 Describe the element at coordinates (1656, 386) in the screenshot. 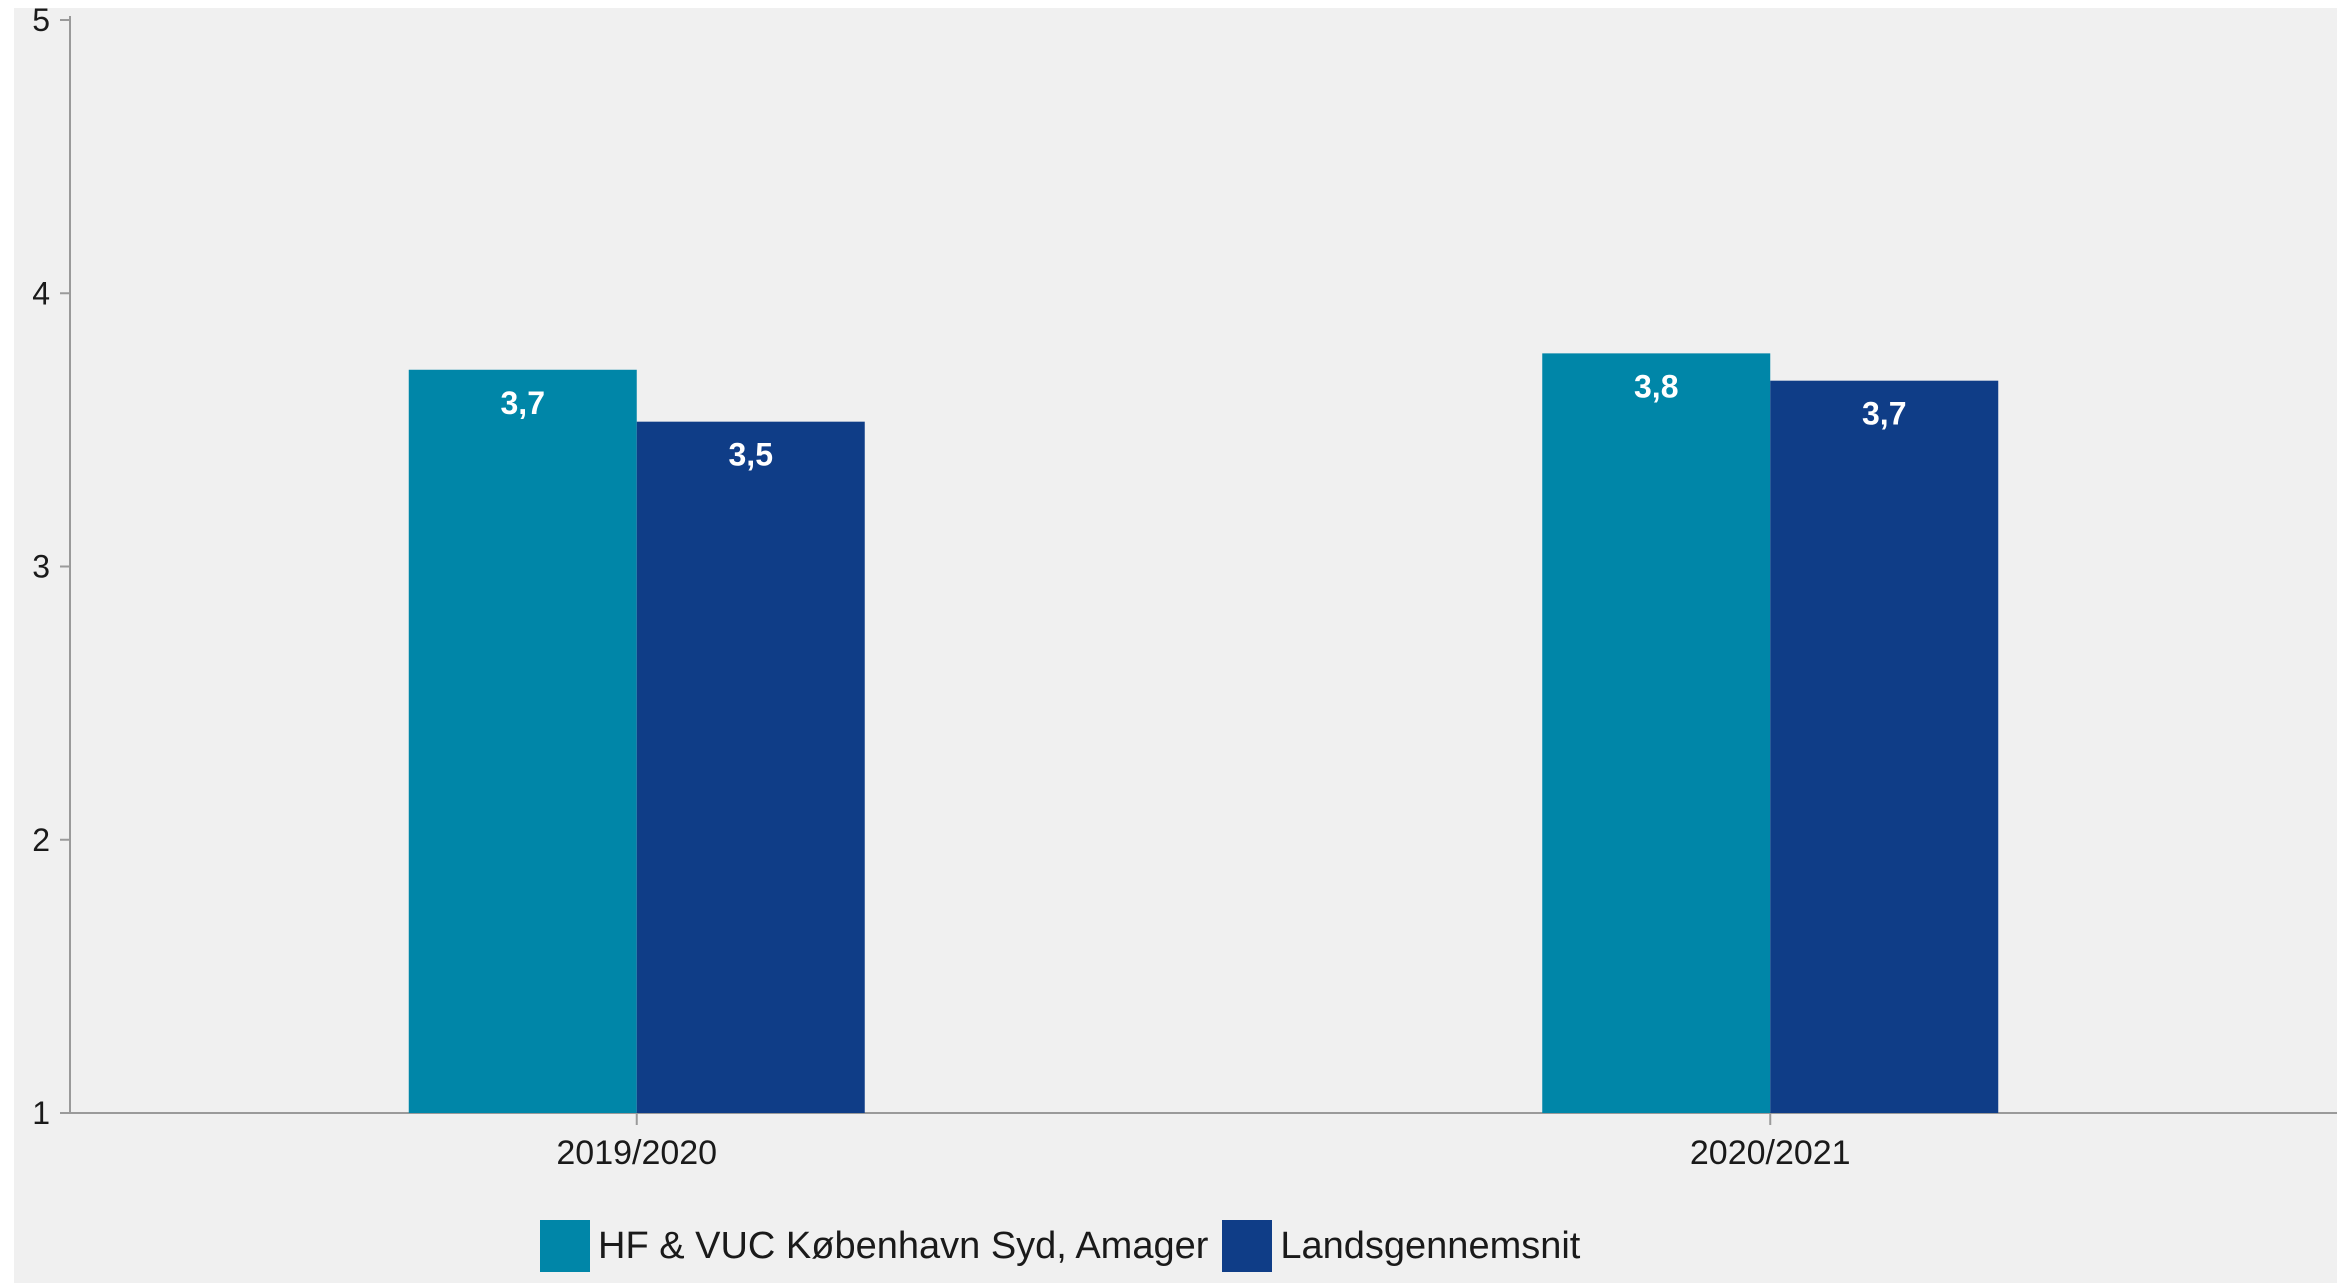

I see `data-label: 3,8` at that location.